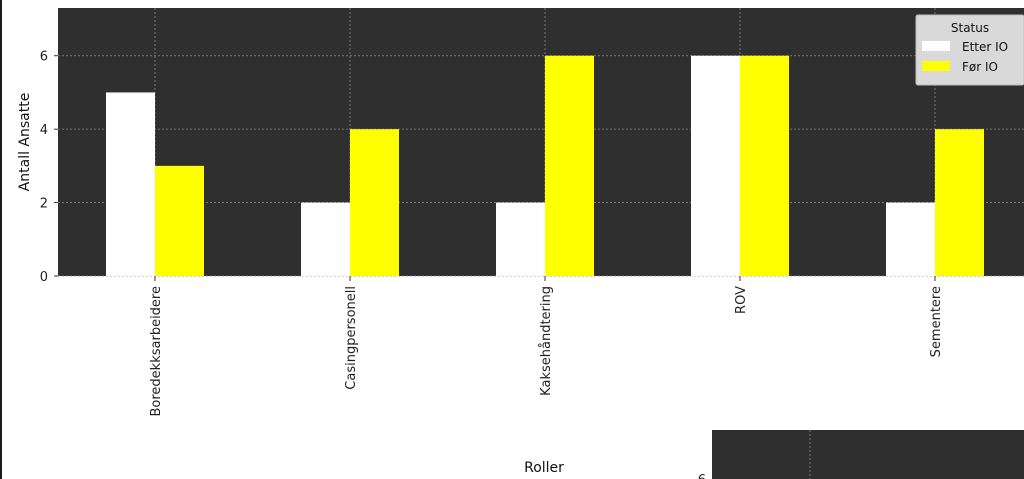 This screenshot has width=1024, height=479. What do you see at coordinates (741, 300) in the screenshot?
I see `x-tick-label: ROV` at bounding box center [741, 300].